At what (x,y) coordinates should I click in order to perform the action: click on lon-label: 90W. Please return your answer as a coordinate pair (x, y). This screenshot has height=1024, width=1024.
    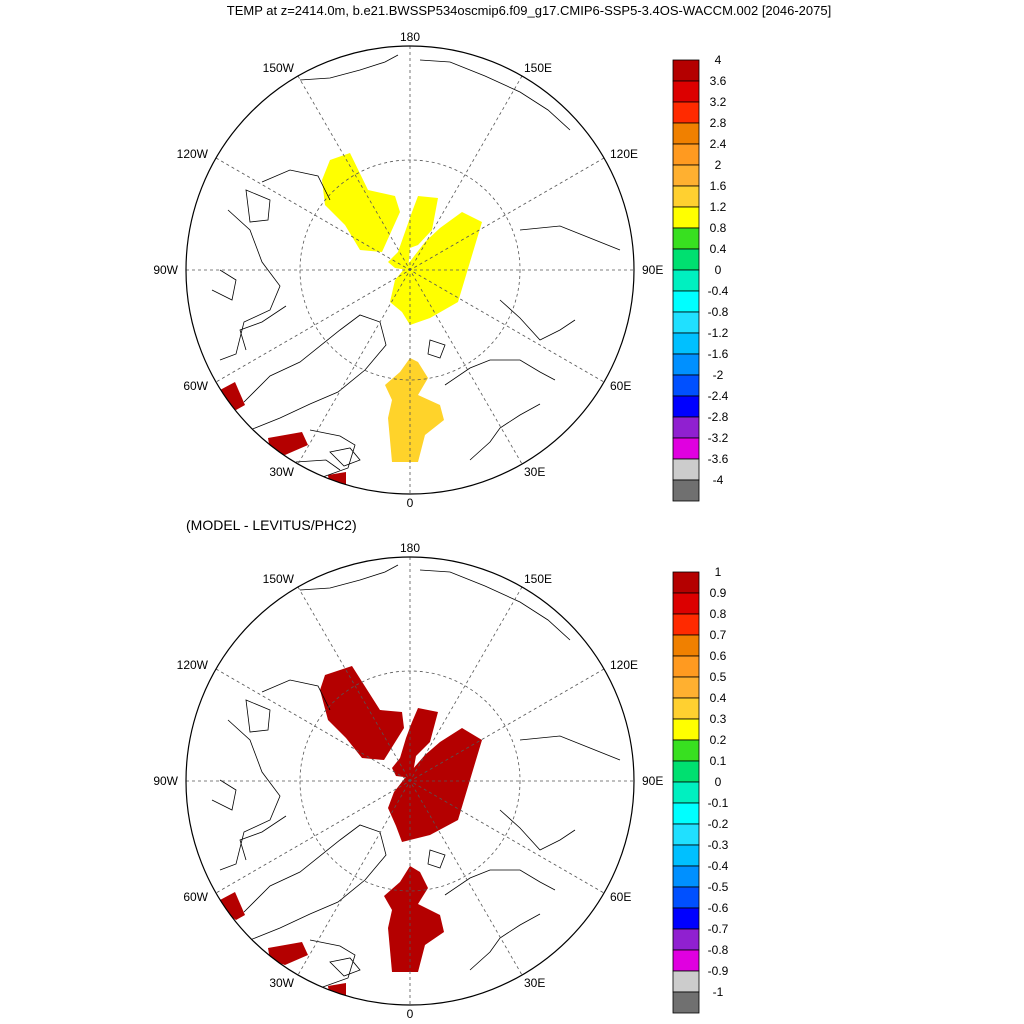
    Looking at the image, I should click on (165, 270).